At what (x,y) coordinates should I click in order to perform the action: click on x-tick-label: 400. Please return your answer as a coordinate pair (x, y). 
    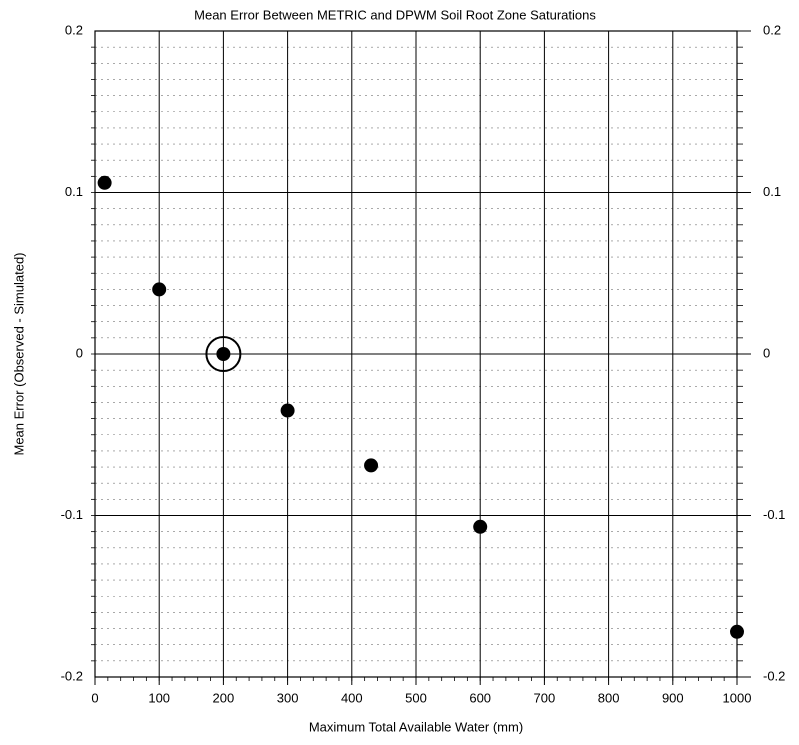
    Looking at the image, I should click on (352, 697).